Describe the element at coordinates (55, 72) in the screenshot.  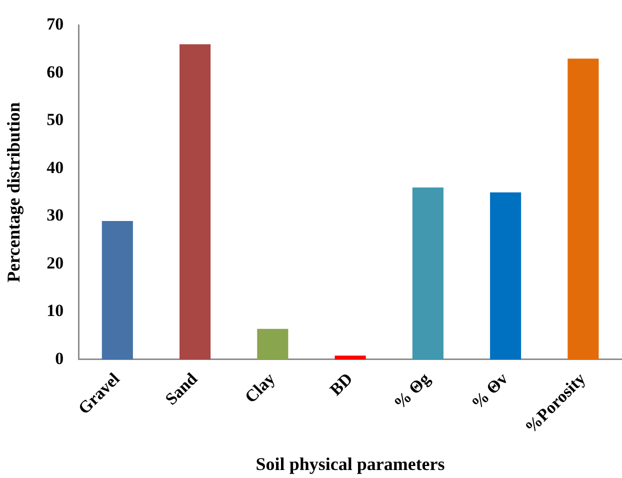
I see `y-tick-label: 60` at that location.